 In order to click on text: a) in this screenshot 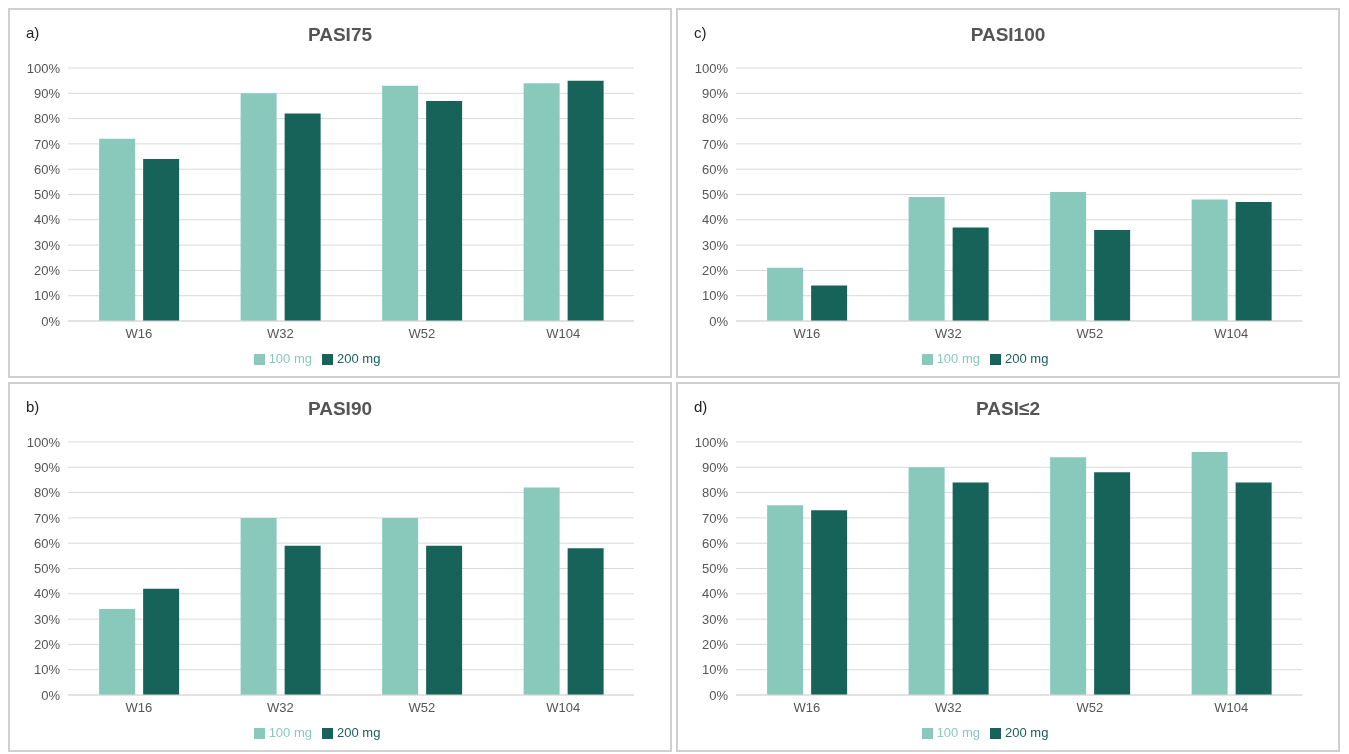, I will do `click(33, 32)`.